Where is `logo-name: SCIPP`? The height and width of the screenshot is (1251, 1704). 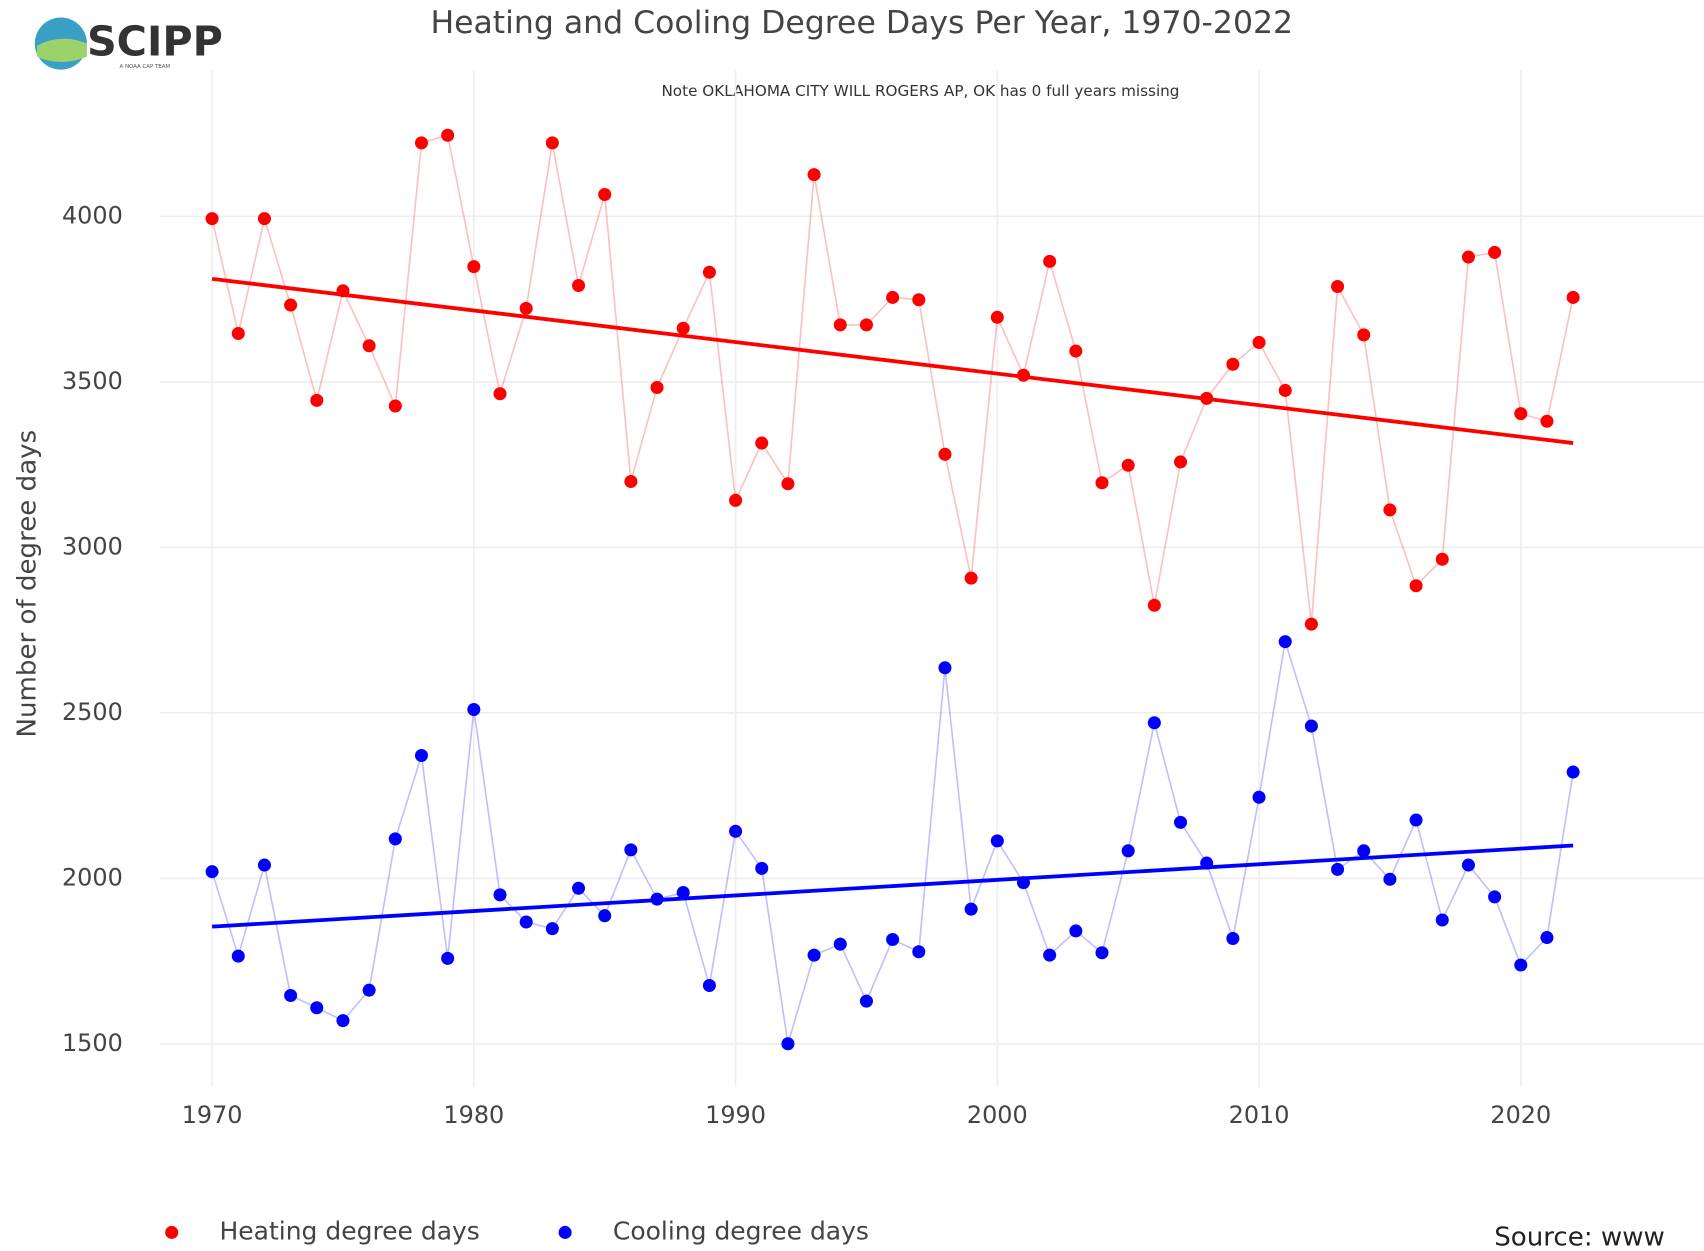 logo-name: SCIPP is located at coordinates (155, 42).